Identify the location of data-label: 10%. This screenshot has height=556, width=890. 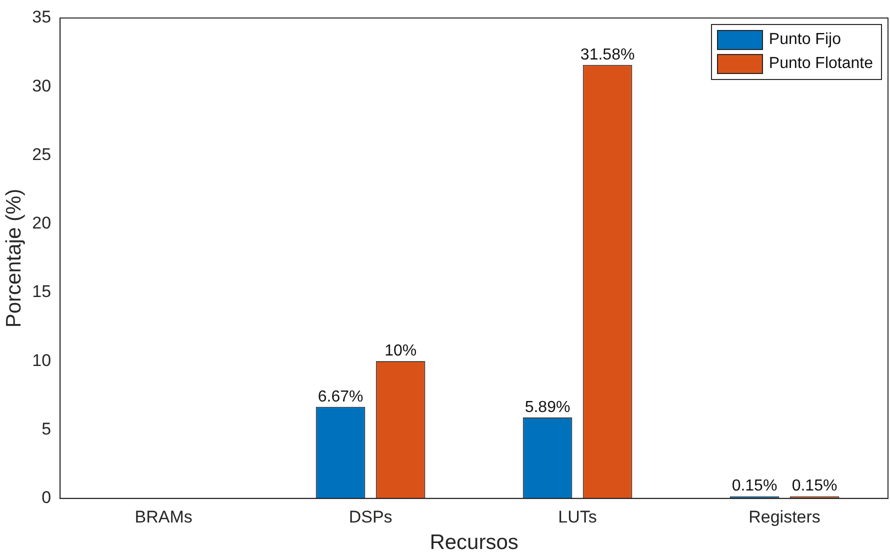
(400, 351).